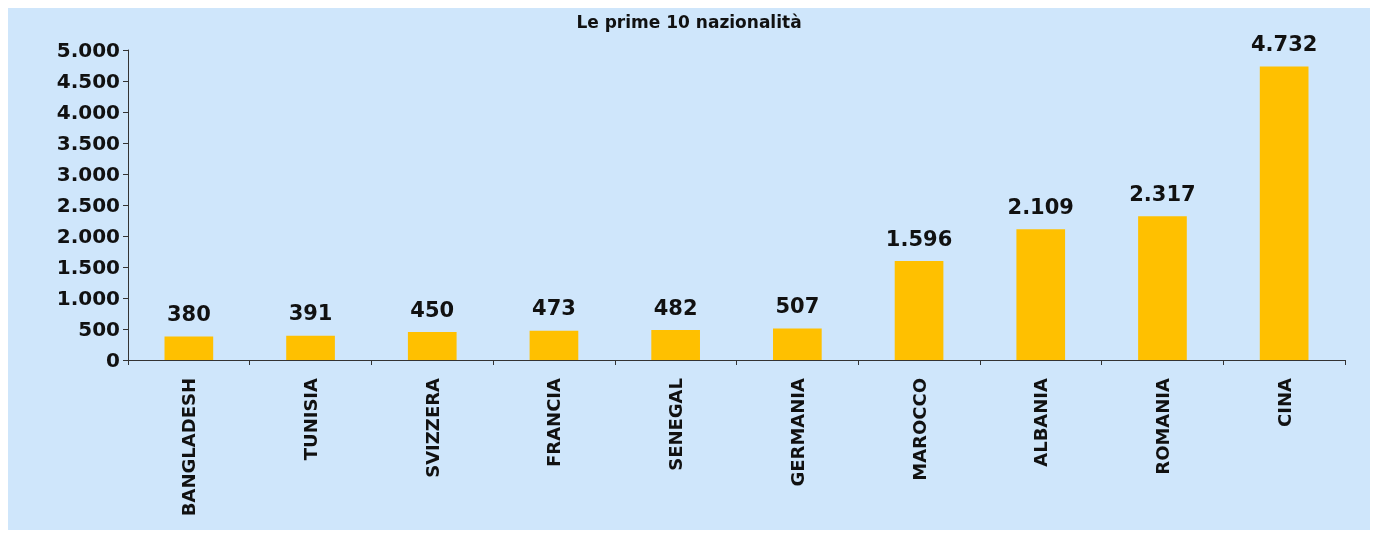 This screenshot has height=538, width=1378. What do you see at coordinates (919, 238) in the screenshot?
I see `data-label: 1.596` at bounding box center [919, 238].